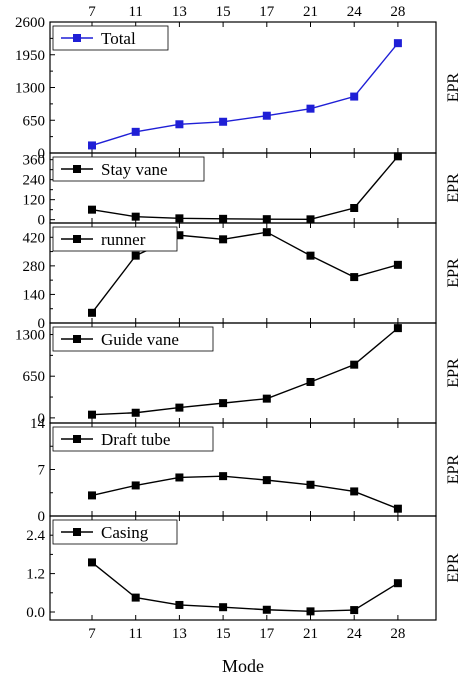 The width and height of the screenshot is (474, 680). Describe the element at coordinates (92, 12) in the screenshot. I see `top-axis-tick-label: 7` at that location.